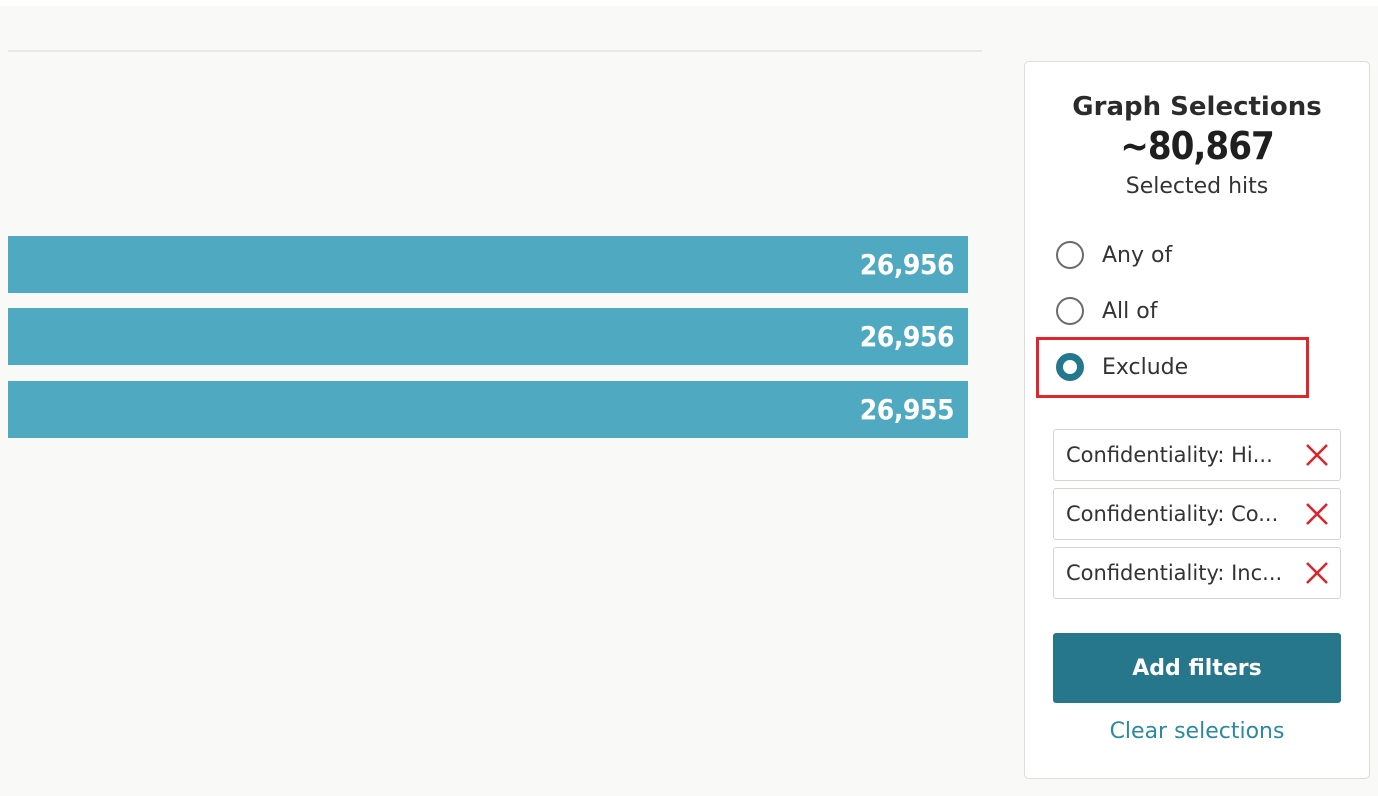 The image size is (1378, 796). I want to click on radio-exclude: Exclude, so click(1122, 367).